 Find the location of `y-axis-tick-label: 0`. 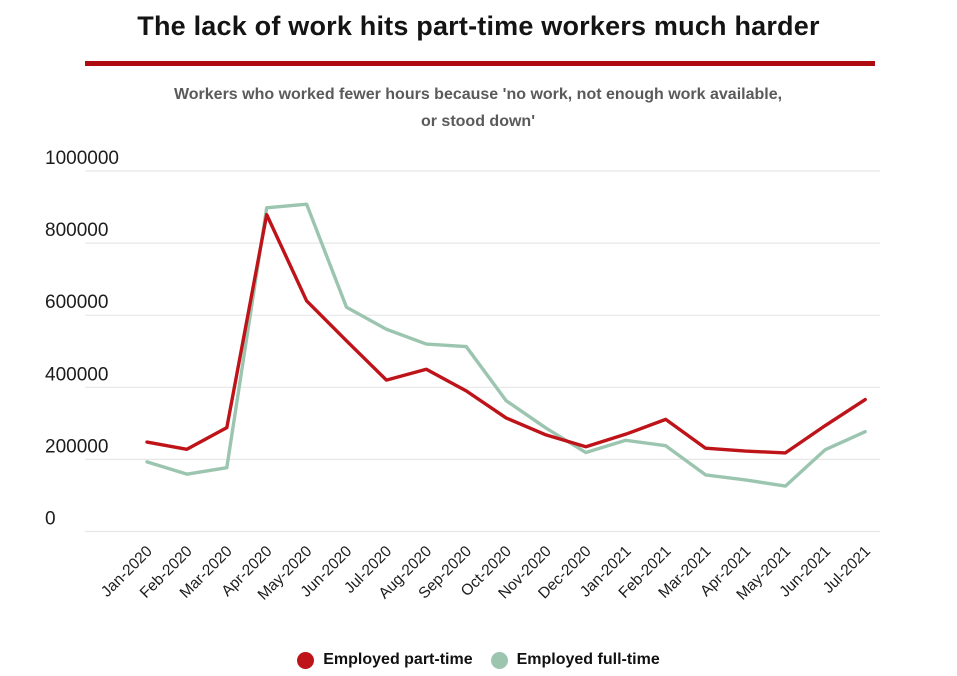

y-axis-tick-label: 0 is located at coordinates (50, 519).